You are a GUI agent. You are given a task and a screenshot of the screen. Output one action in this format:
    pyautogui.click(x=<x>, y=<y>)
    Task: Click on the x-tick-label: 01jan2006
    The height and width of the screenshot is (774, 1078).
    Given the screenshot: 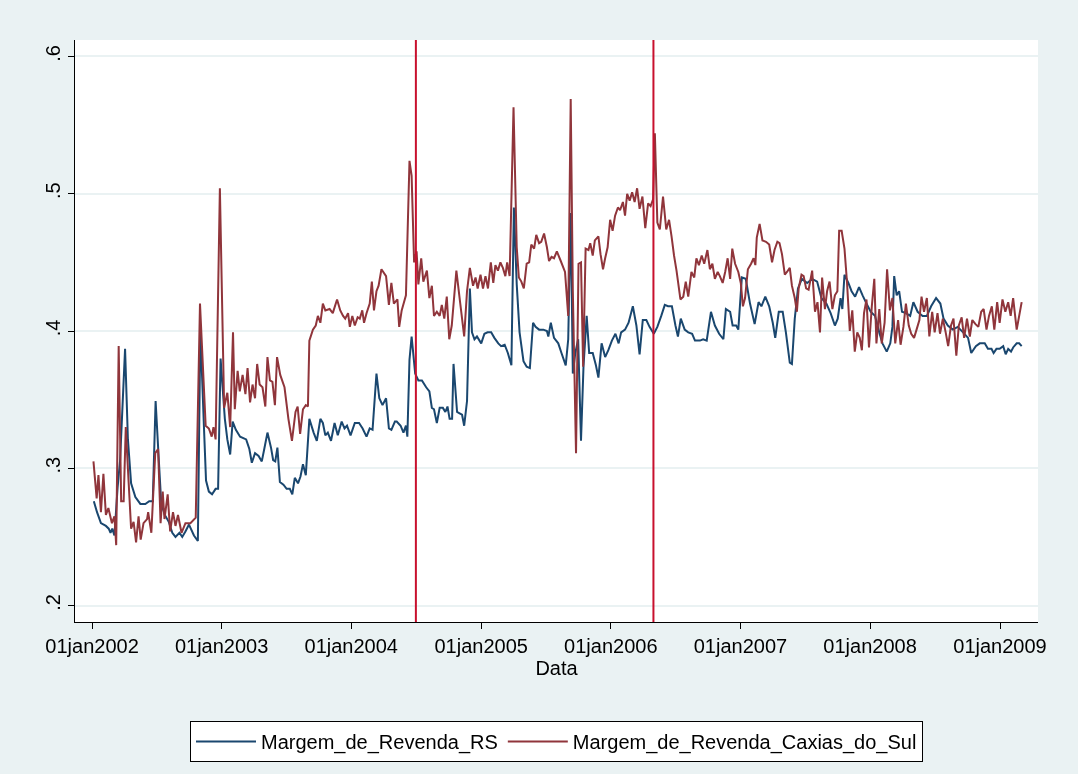 What is the action you would take?
    pyautogui.click(x=611, y=646)
    